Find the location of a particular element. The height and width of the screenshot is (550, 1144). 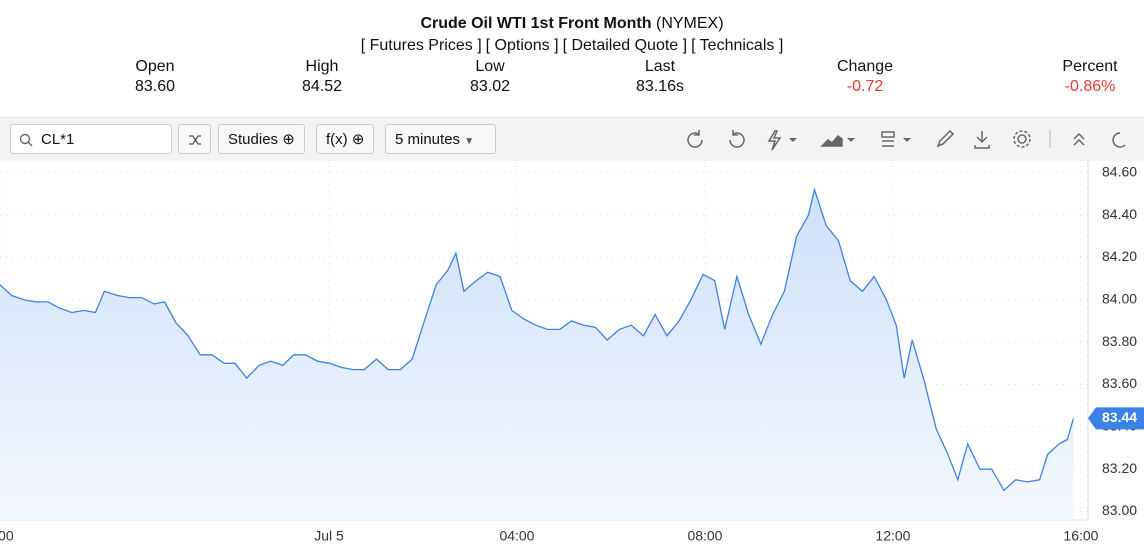

y-tick-label: 83.60 is located at coordinates (1119, 383).